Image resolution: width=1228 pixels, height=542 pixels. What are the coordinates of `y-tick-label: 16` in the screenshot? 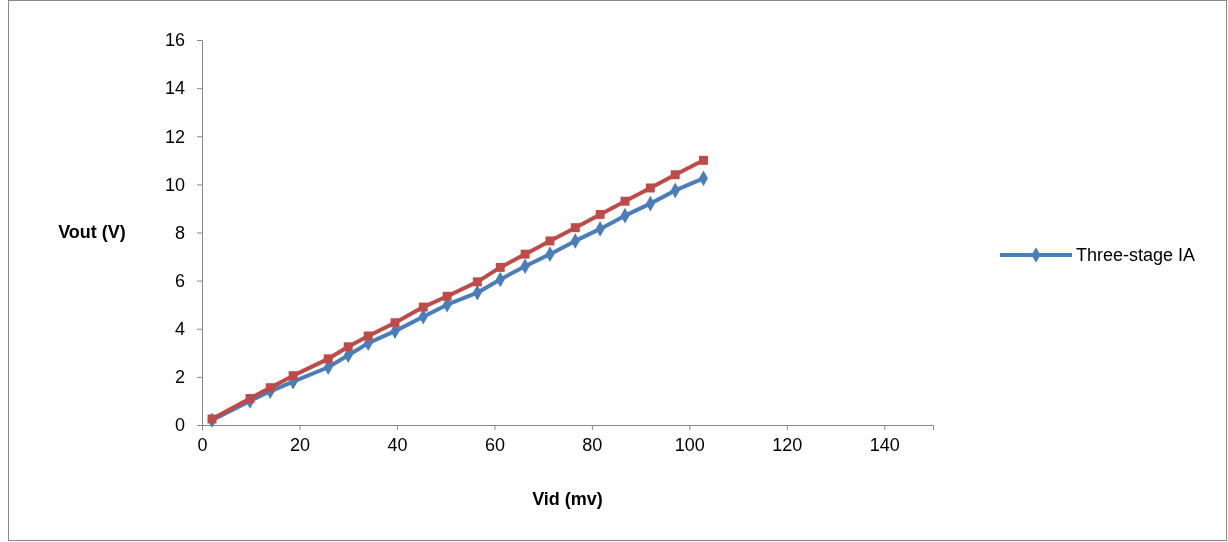 It's located at (174, 40).